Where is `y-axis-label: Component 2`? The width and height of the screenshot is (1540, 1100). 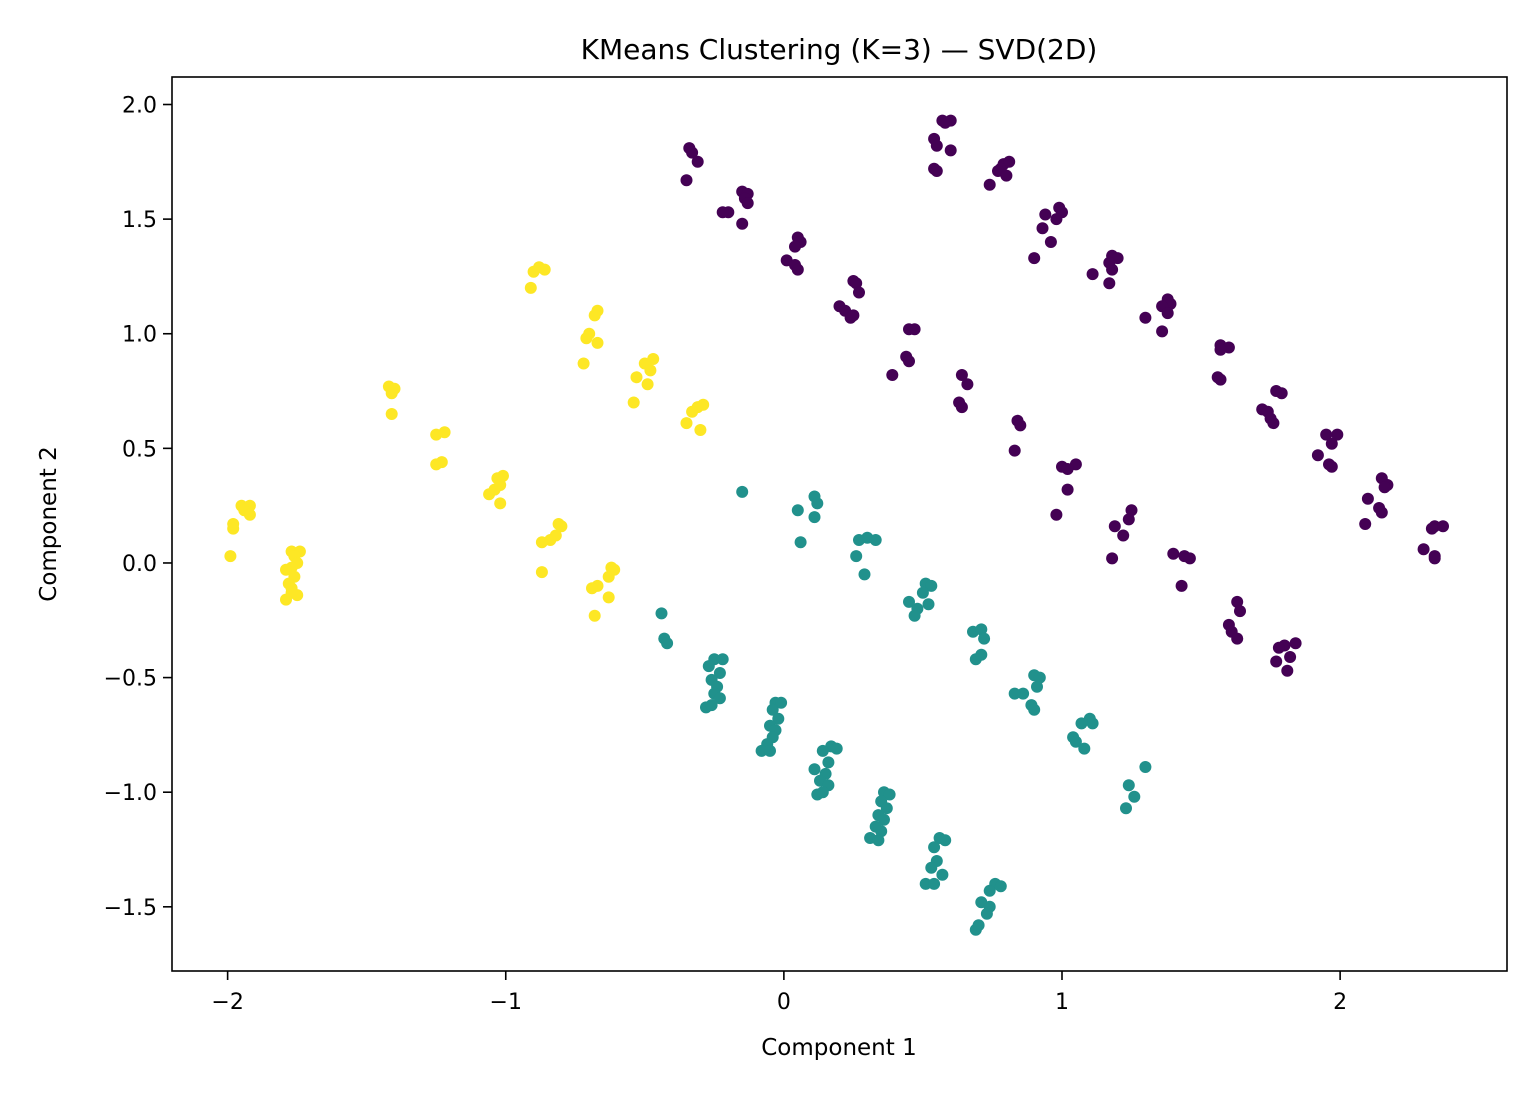
y-axis-label: Component 2 is located at coordinates (49, 523).